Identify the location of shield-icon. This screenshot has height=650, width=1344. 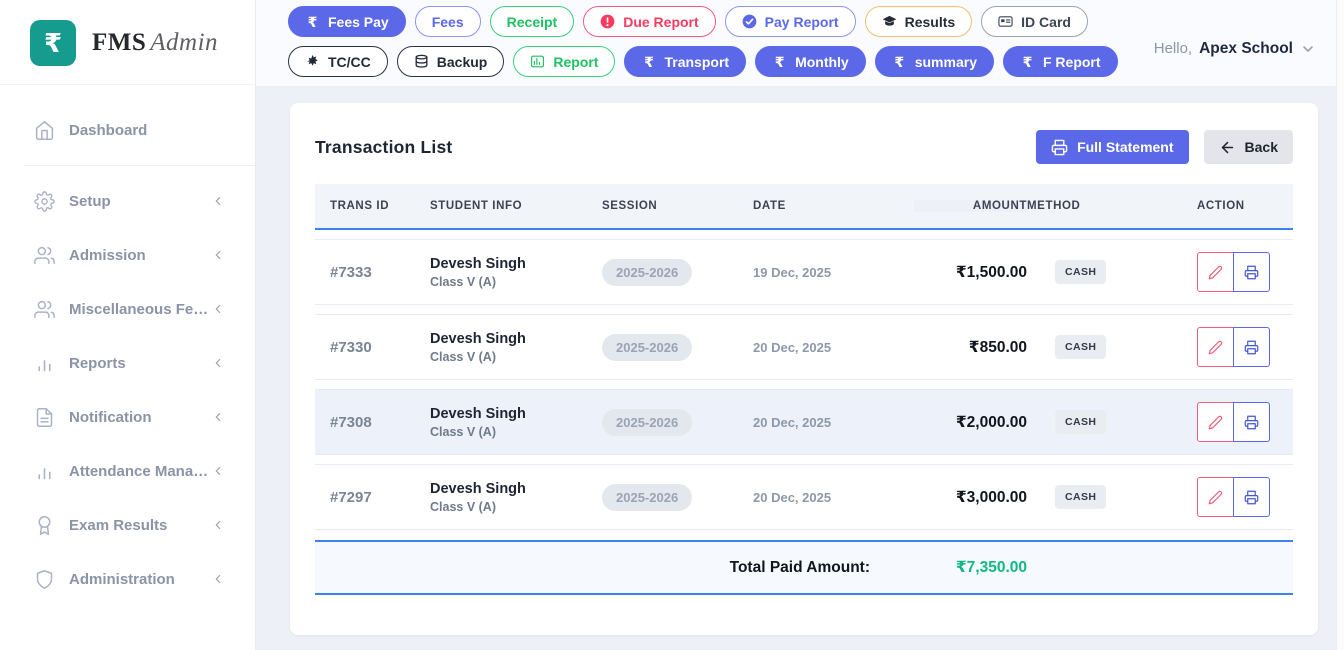
(44, 579).